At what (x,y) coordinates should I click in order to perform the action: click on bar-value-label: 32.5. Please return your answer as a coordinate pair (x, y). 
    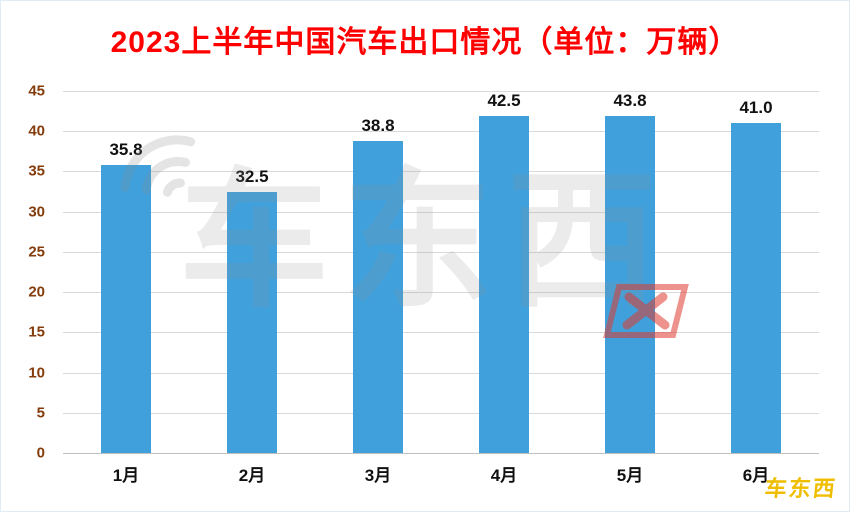
    Looking at the image, I should click on (252, 176).